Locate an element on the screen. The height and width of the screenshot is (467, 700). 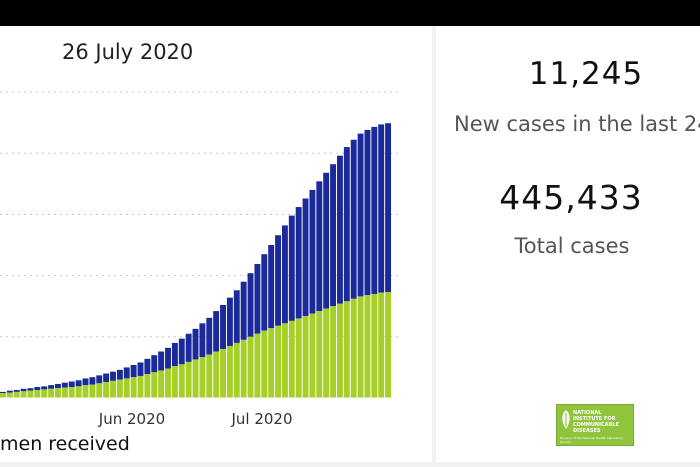
legend-label: men received is located at coordinates (65, 444).